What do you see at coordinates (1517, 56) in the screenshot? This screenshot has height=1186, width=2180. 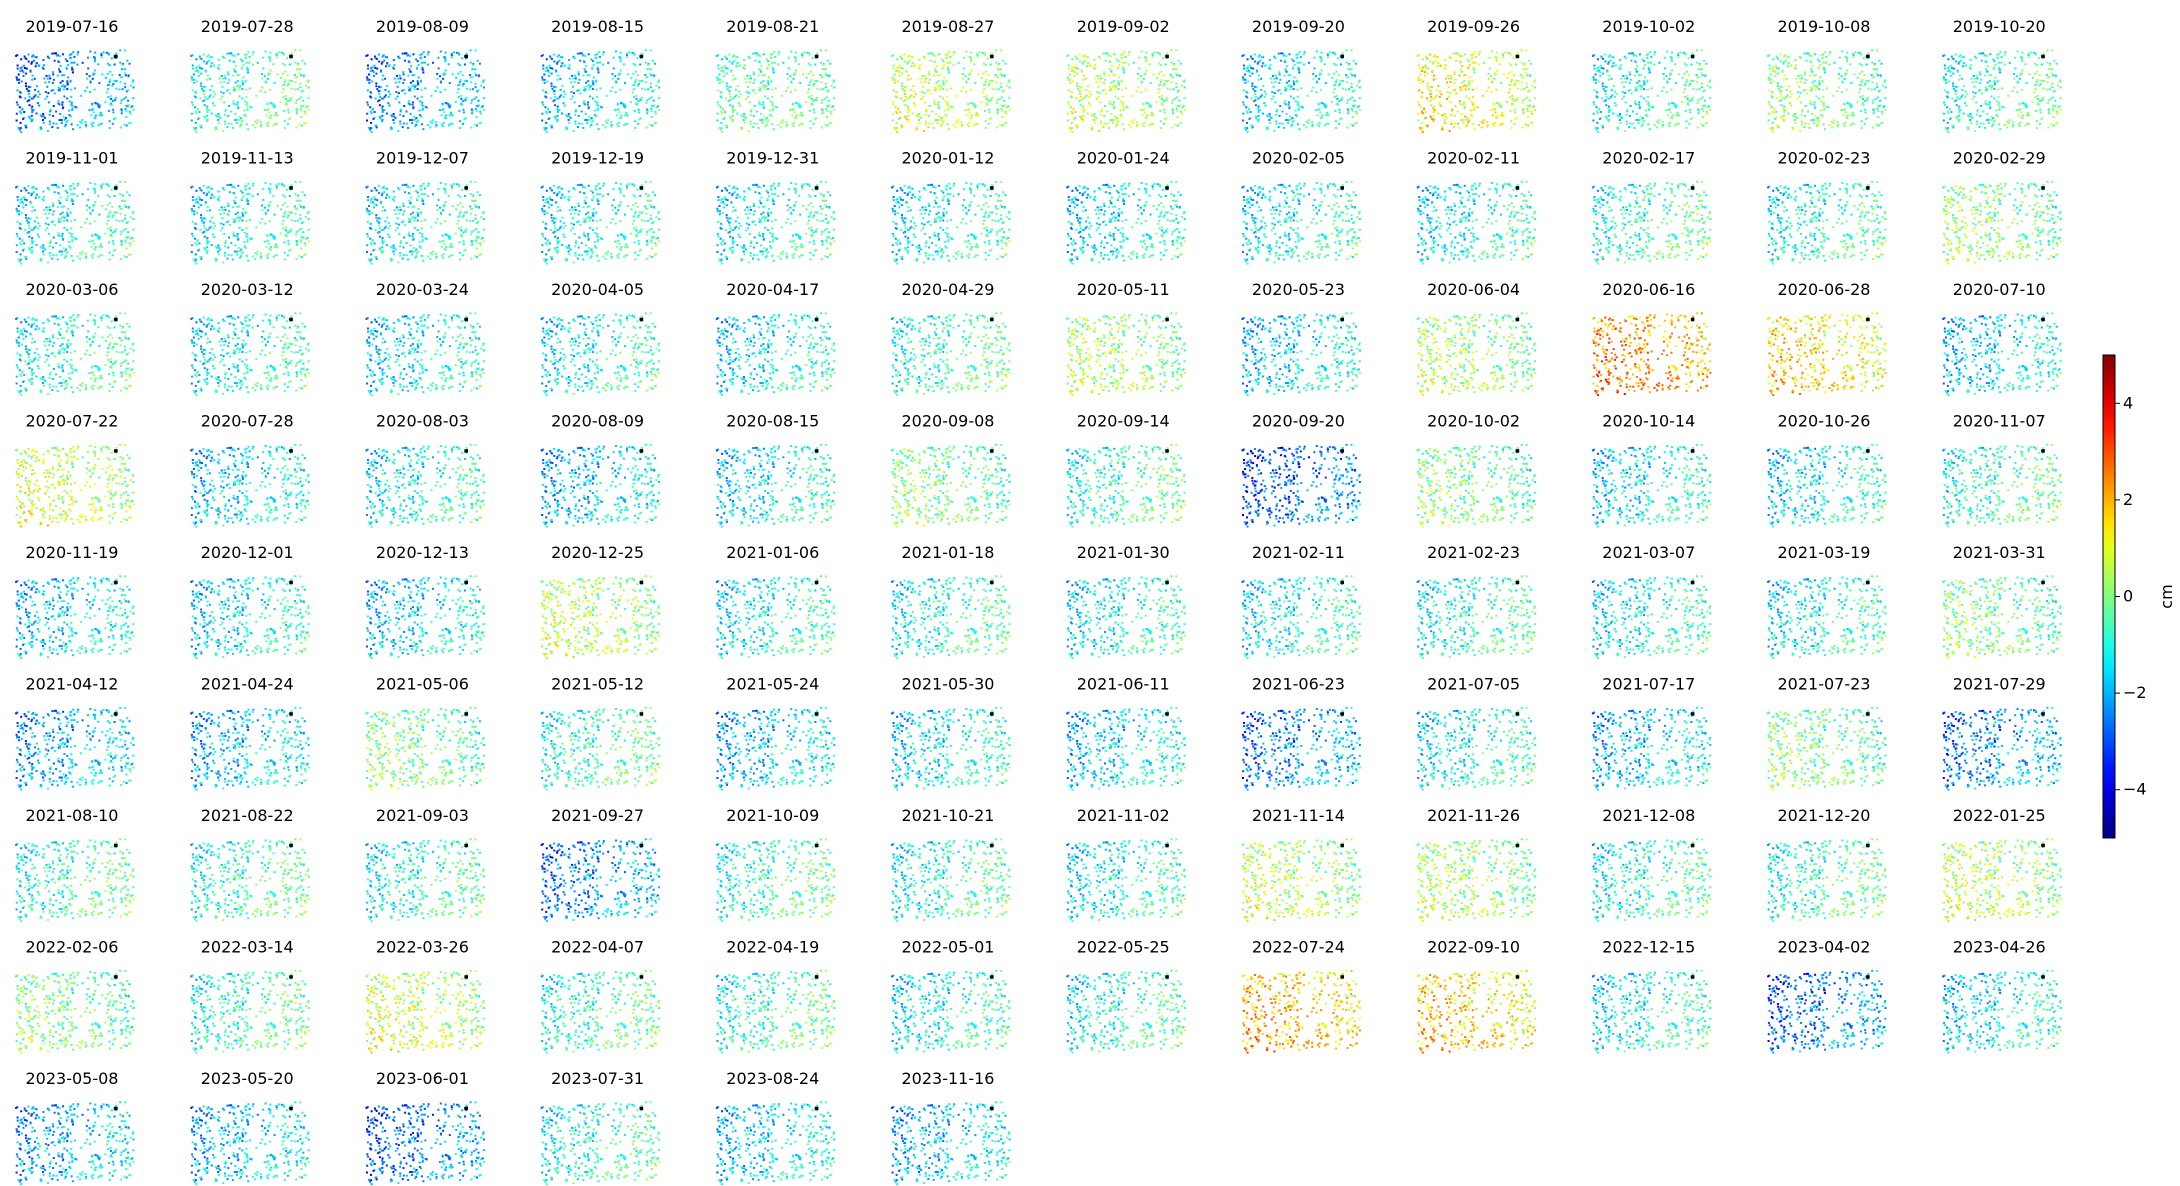 I see `reference-point` at bounding box center [1517, 56].